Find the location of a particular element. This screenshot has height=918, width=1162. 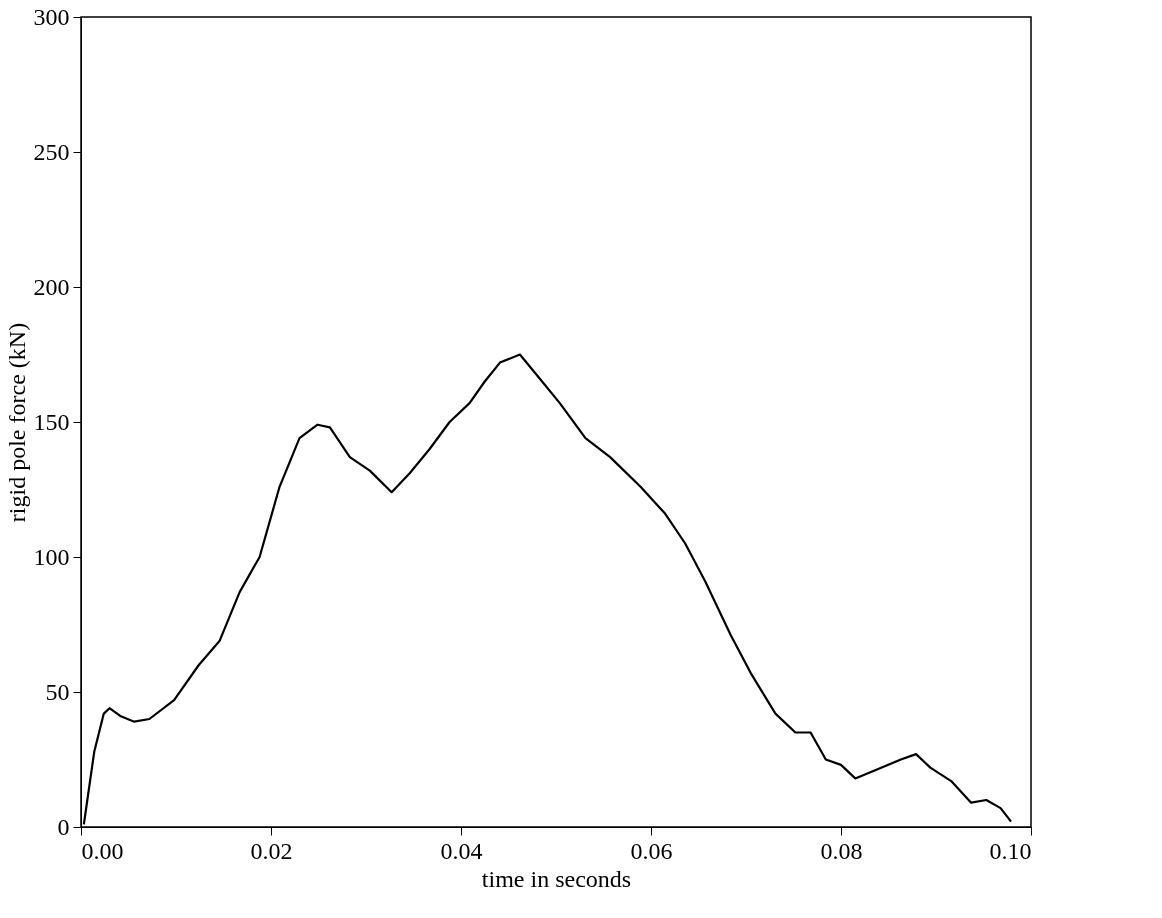

x-tick-label: 0.06 is located at coordinates (651, 850).